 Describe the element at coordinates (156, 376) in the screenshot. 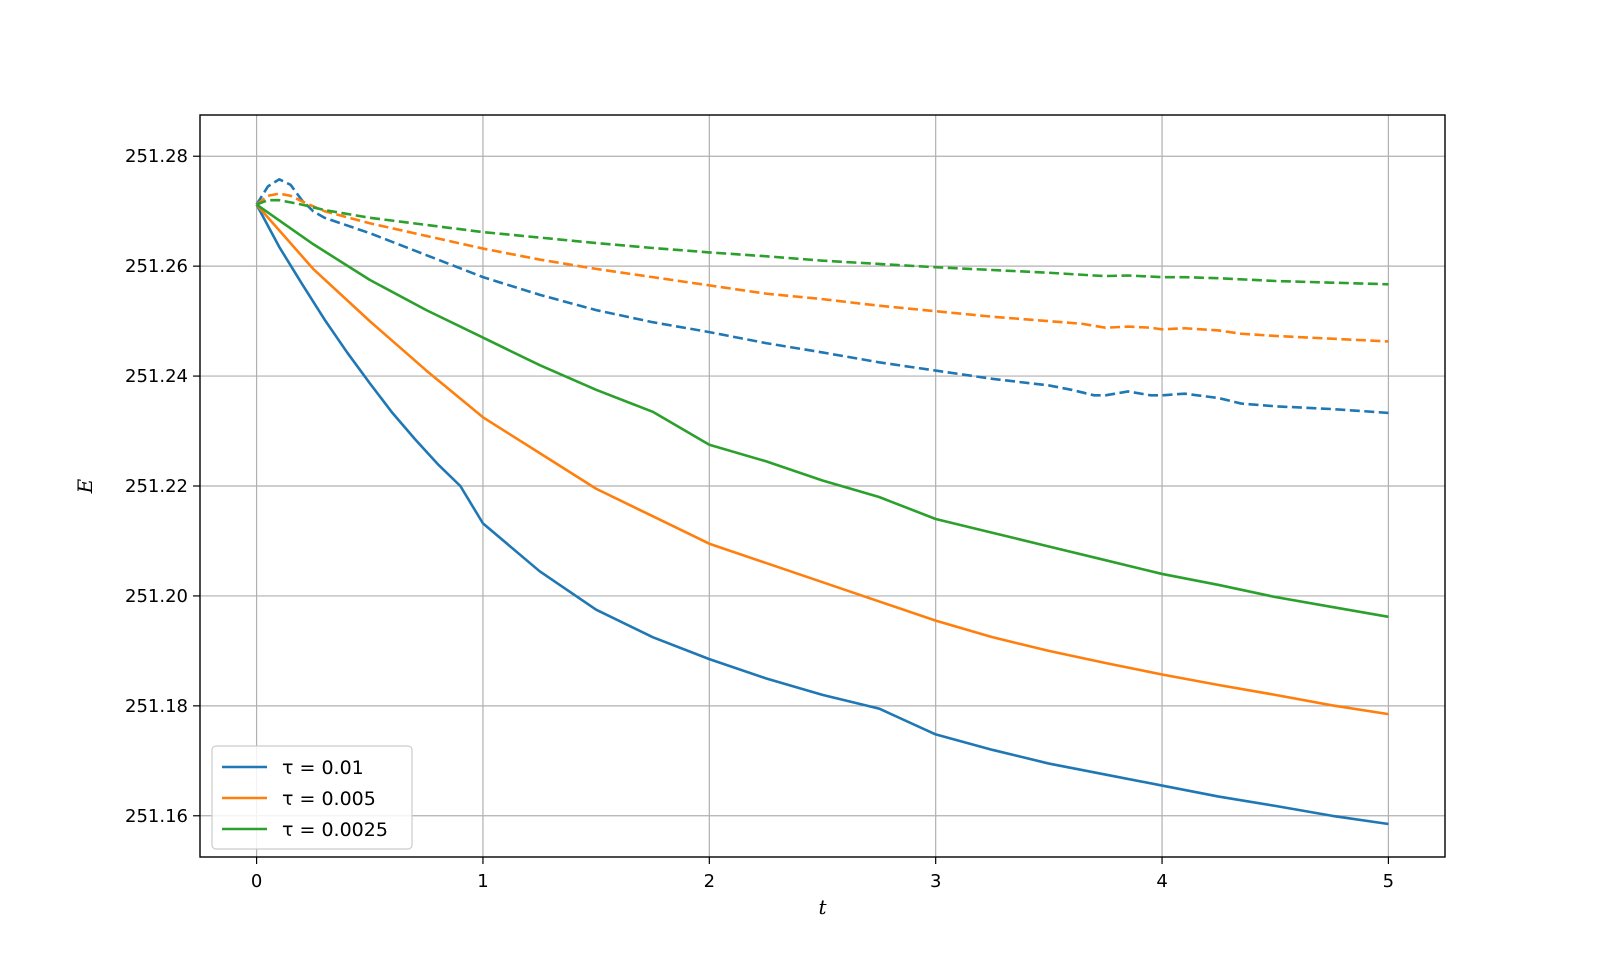

I see `y-tick-label: 251.24` at that location.